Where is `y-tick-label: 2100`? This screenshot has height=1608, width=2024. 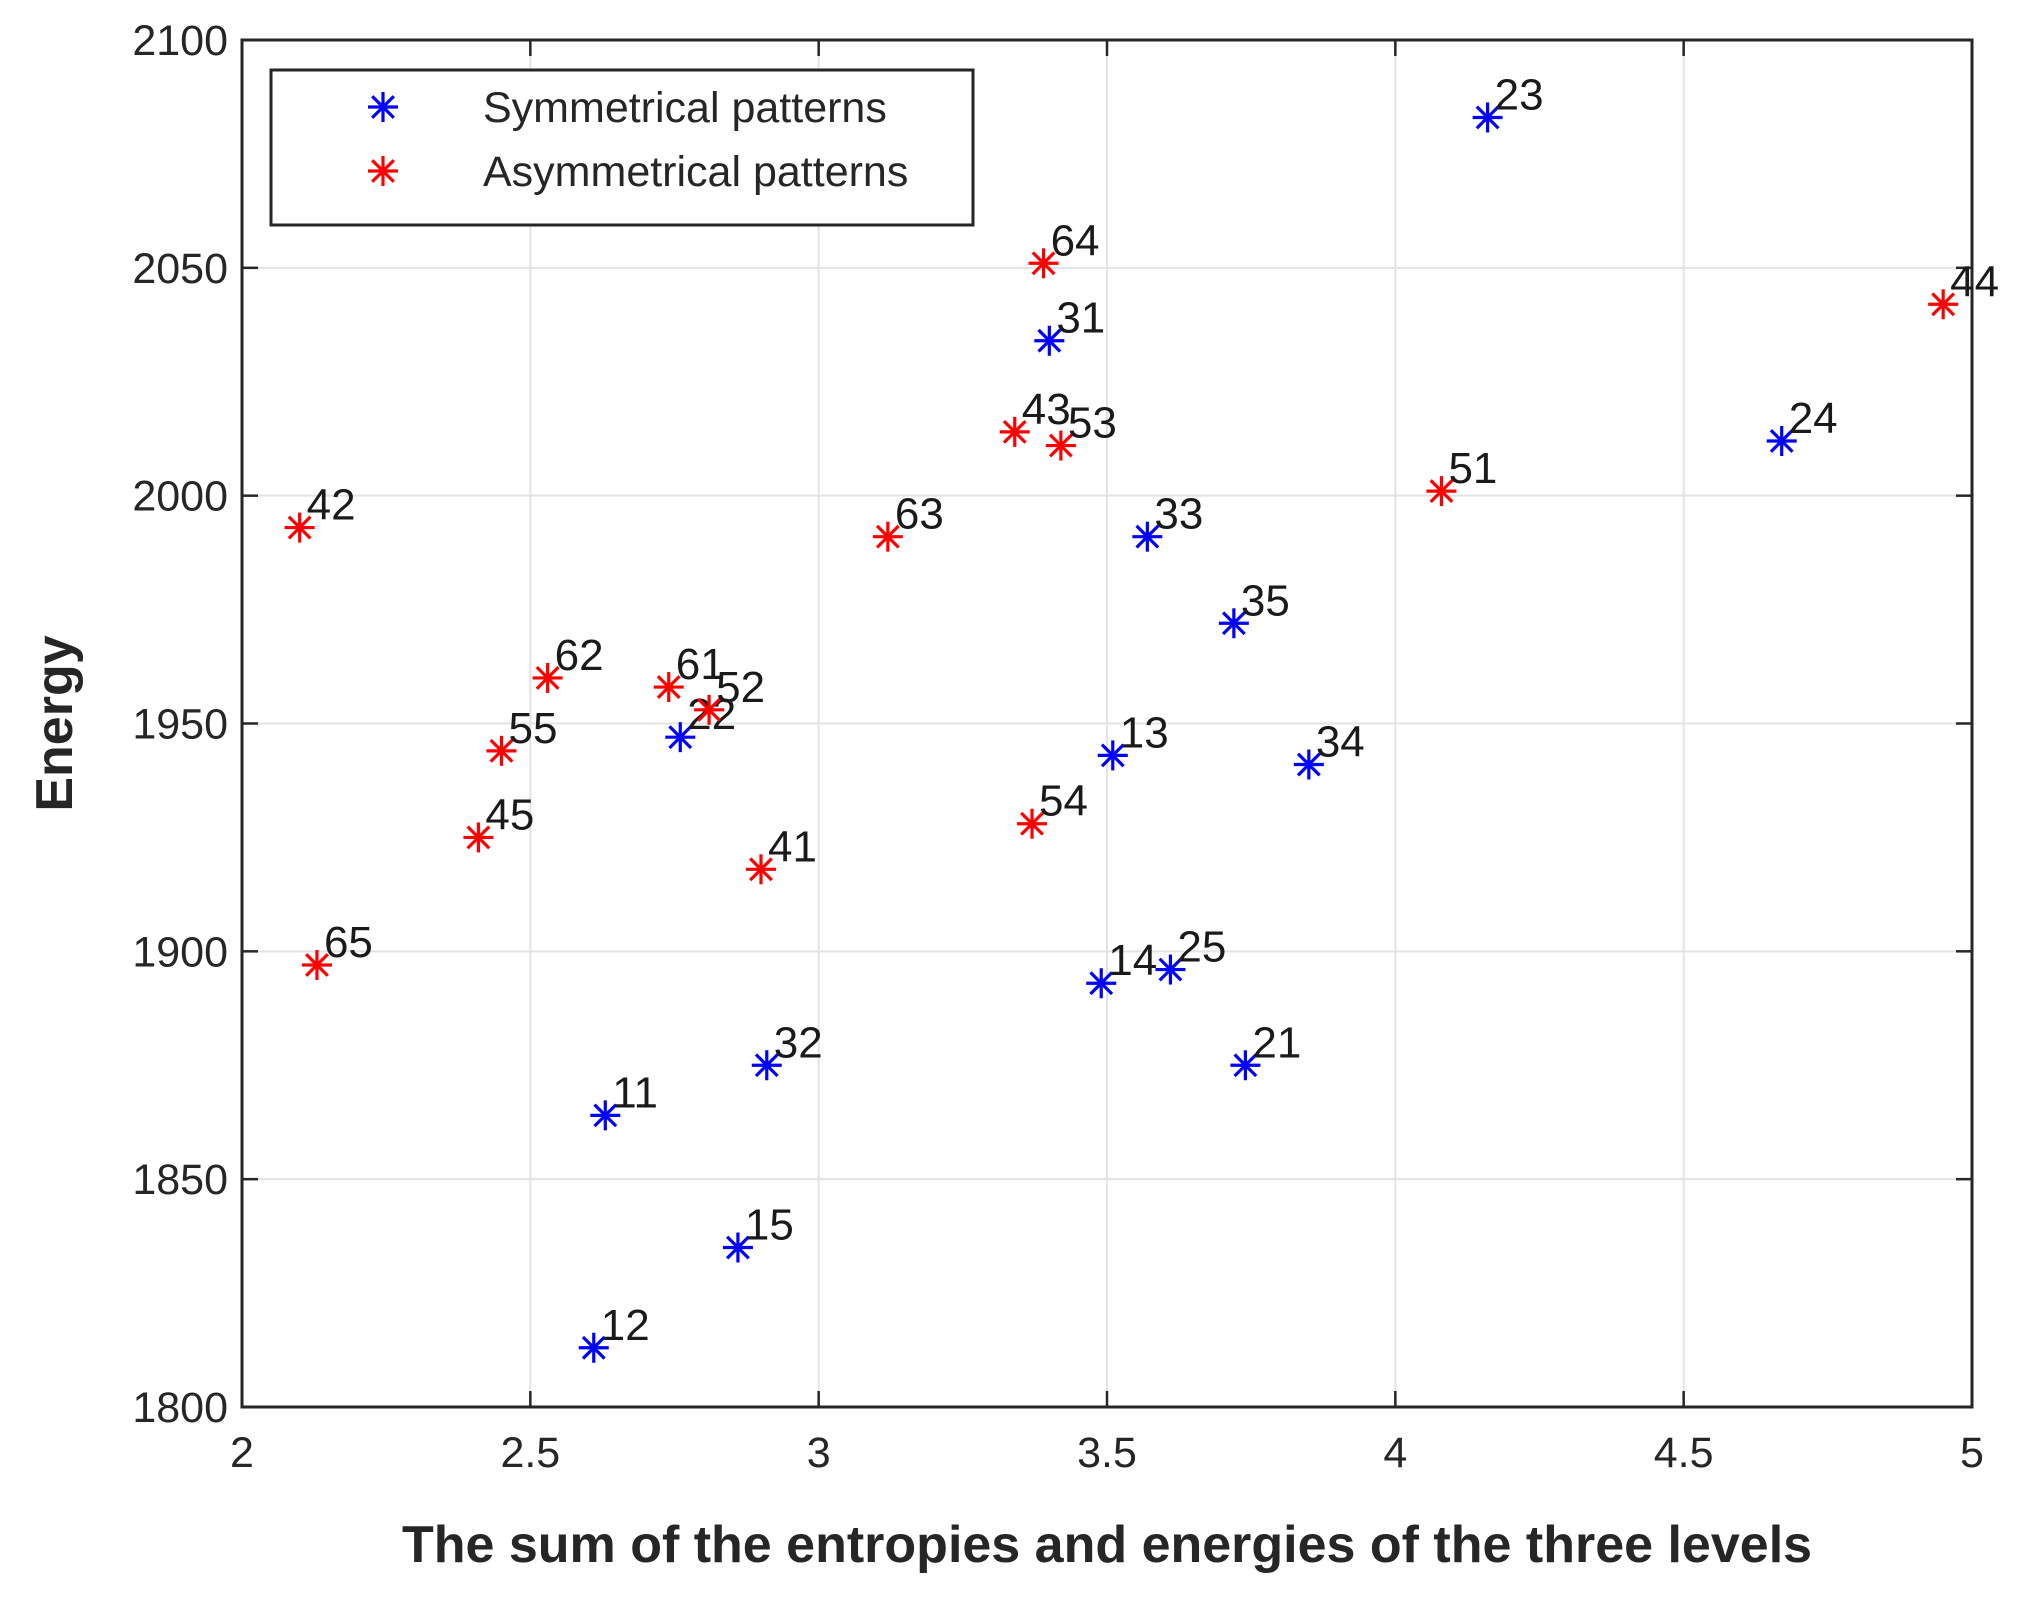 y-tick-label: 2100 is located at coordinates (180, 41).